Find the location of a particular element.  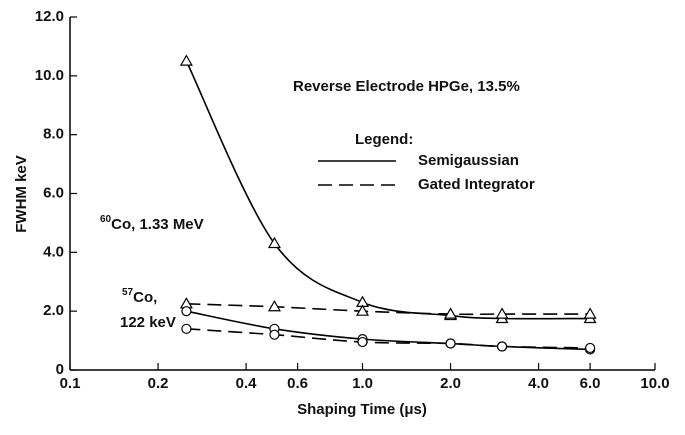

isotope-text: Co, 1.33 MeV is located at coordinates (157, 224).